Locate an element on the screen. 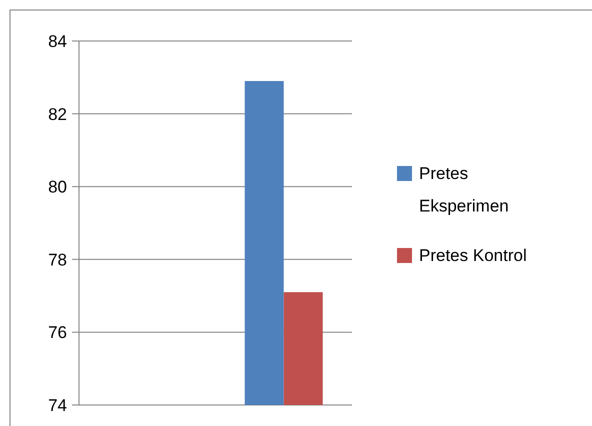 This screenshot has width=592, height=426. y-tick-label: 76 is located at coordinates (57, 332).